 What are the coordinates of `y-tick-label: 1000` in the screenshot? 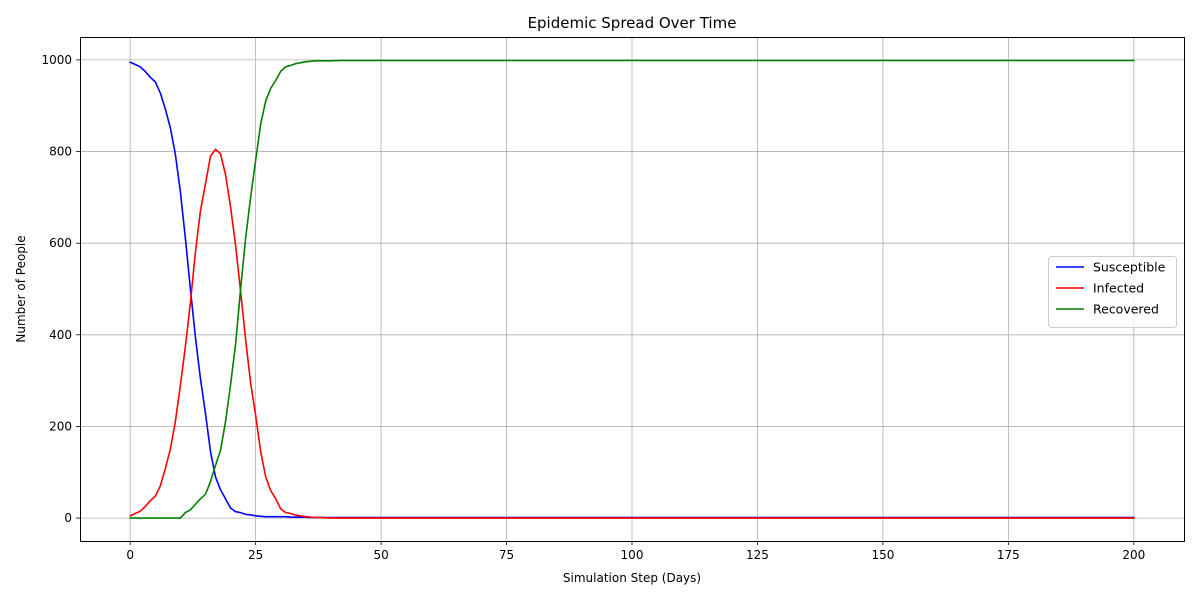 It's located at (56, 60).